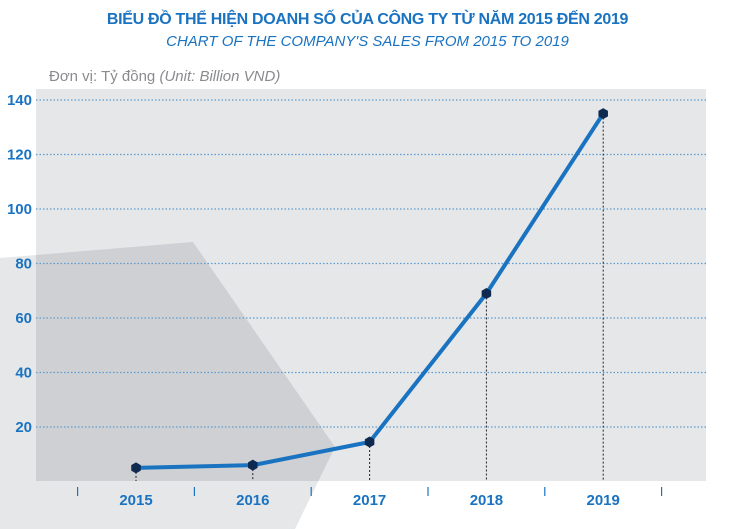 The height and width of the screenshot is (529, 735). I want to click on y-tick-label: 120, so click(19, 155).